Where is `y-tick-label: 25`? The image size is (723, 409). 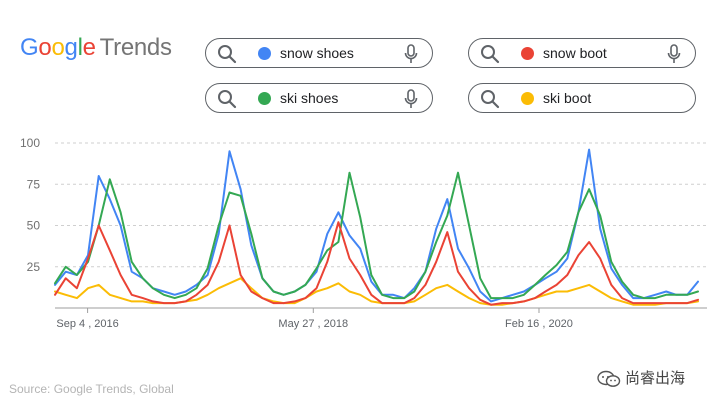
y-tick-label: 25 is located at coordinates (34, 267).